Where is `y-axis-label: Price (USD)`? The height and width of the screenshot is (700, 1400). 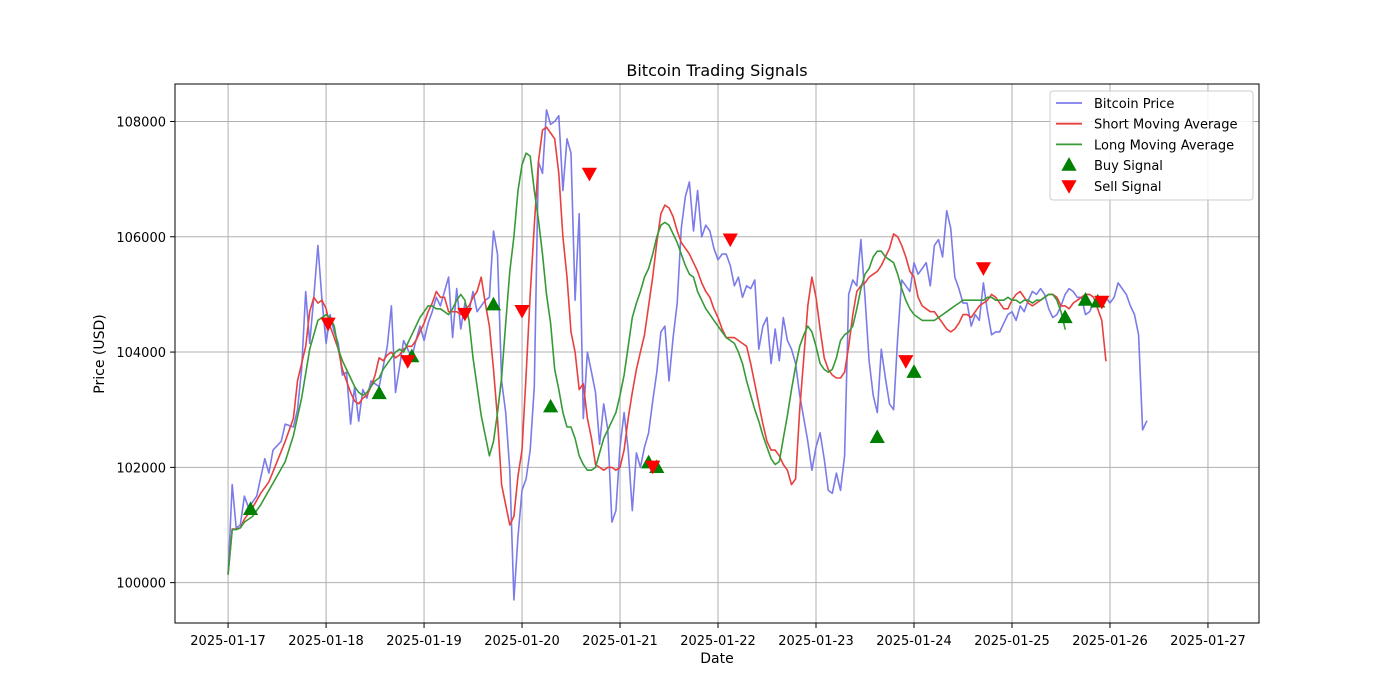 y-axis-label: Price (USD) is located at coordinates (100, 353).